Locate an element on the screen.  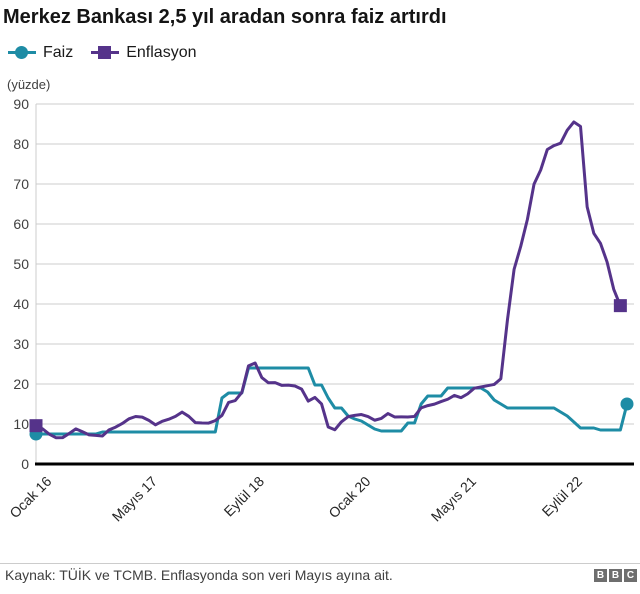
y-tick-label: 80 is located at coordinates (21, 144).